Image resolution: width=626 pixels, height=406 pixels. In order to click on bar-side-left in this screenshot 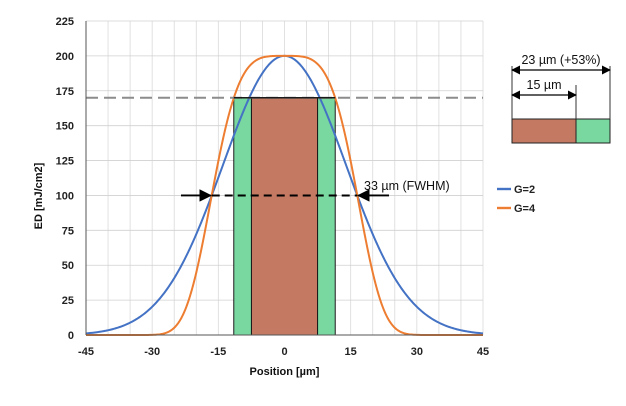, I will do `click(242, 216)`.